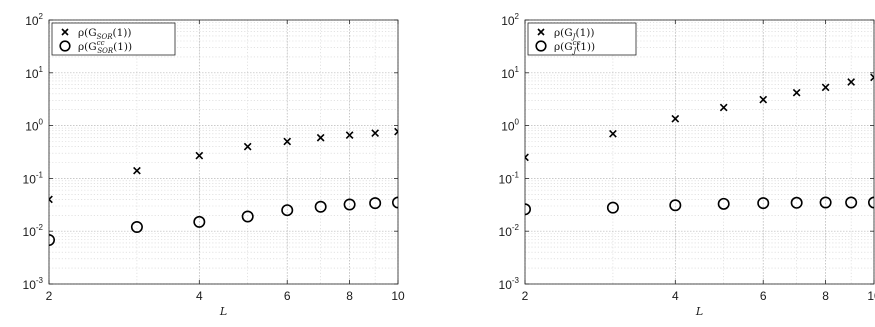  What do you see at coordinates (574, 34) in the screenshot?
I see `legend-label: ρ(GJ(1))` at bounding box center [574, 34].